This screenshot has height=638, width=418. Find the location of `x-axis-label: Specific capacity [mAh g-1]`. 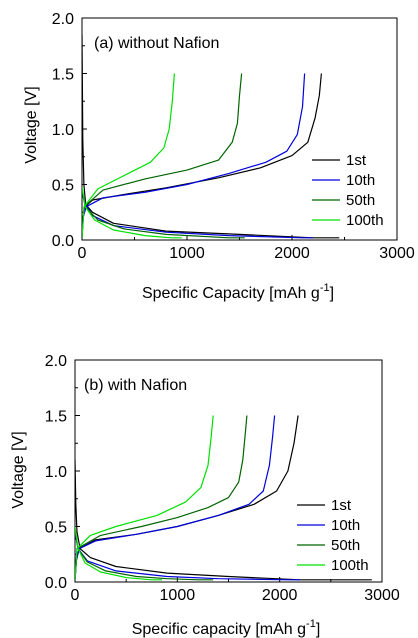

x-axis-label: Specific capacity [mAh g-1] is located at coordinates (226, 628).